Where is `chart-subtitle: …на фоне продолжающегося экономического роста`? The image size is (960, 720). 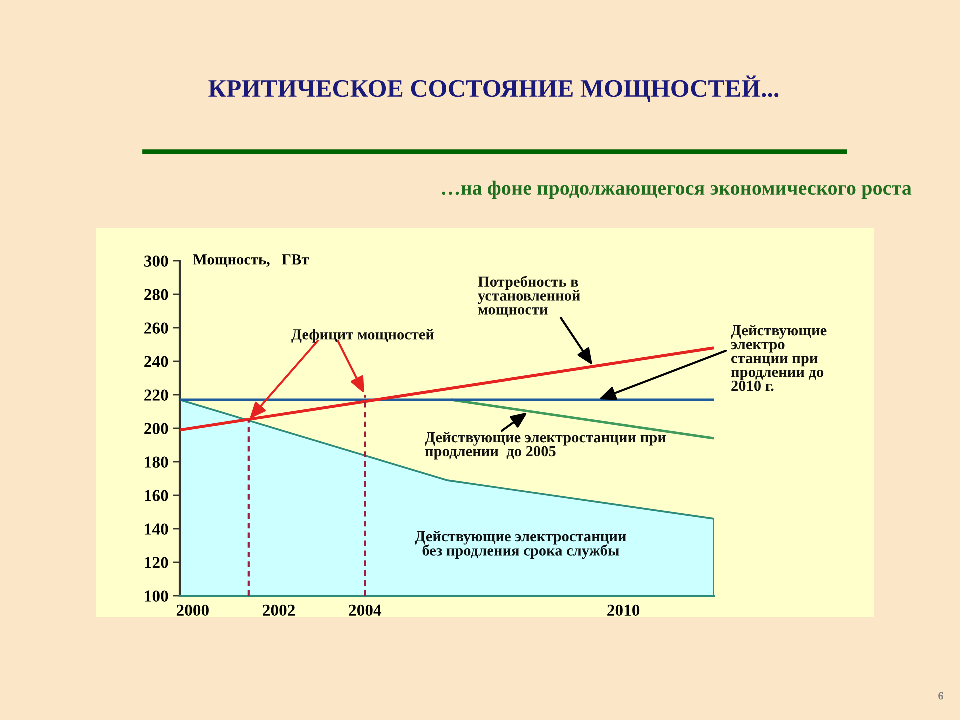 chart-subtitle: …на фоне продолжающегося экономического роста is located at coordinates (677, 190).